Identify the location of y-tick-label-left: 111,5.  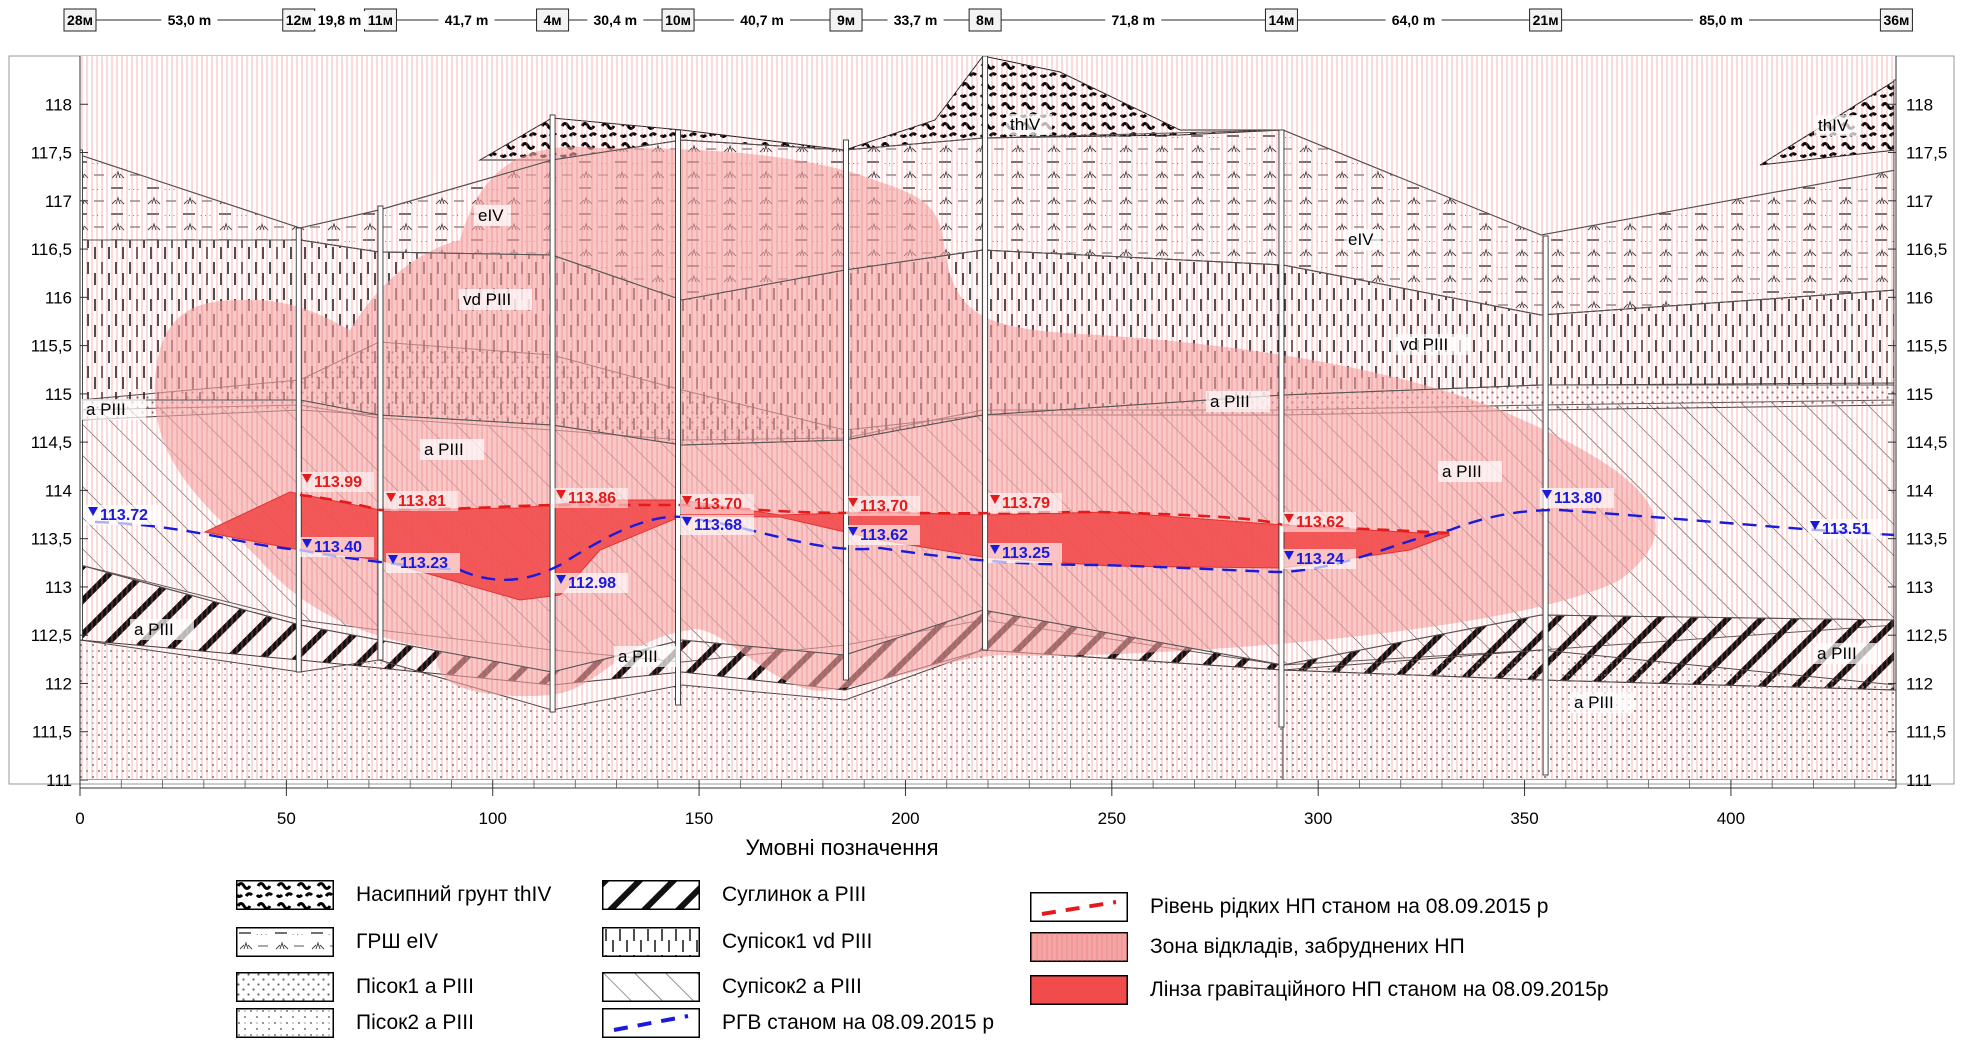
(52, 732).